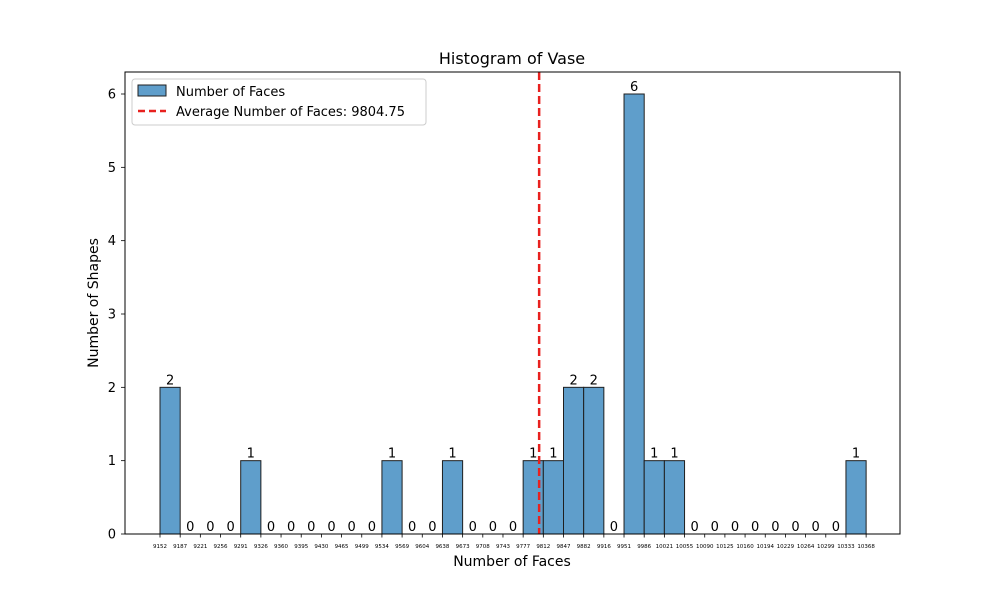 The width and height of the screenshot is (1000, 600). Describe the element at coordinates (362, 547) in the screenshot. I see `x-tick-label: 9499` at that location.